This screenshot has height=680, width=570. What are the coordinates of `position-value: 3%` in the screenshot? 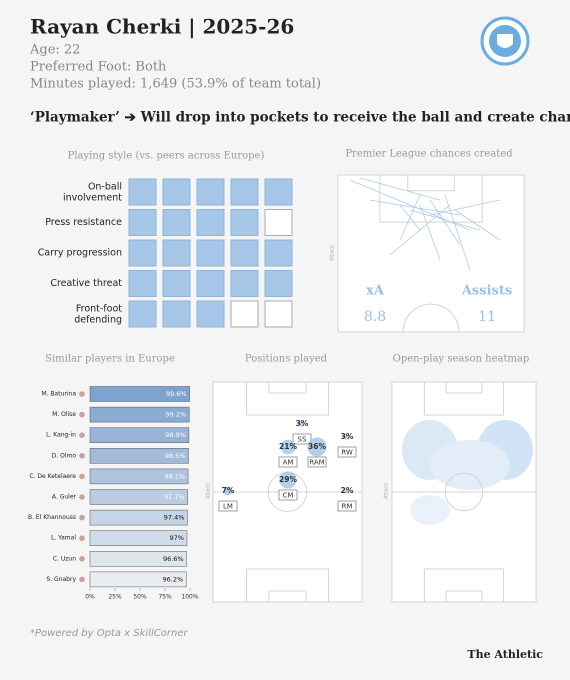 It's located at (347, 436).